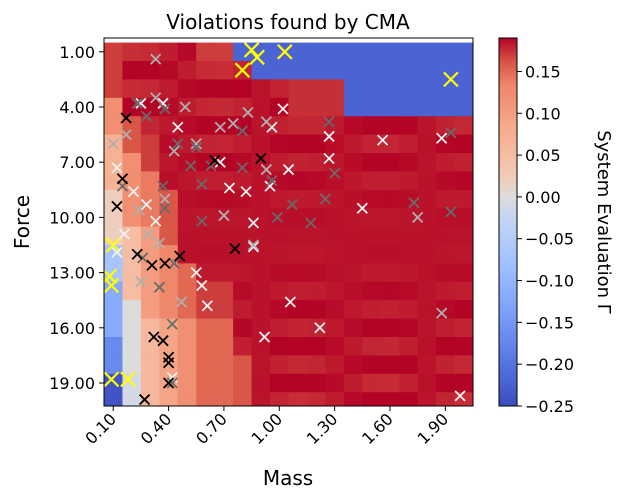 Image resolution: width=630 pixels, height=500 pixels. I want to click on y-tick-label: 10.00, so click(72, 217).